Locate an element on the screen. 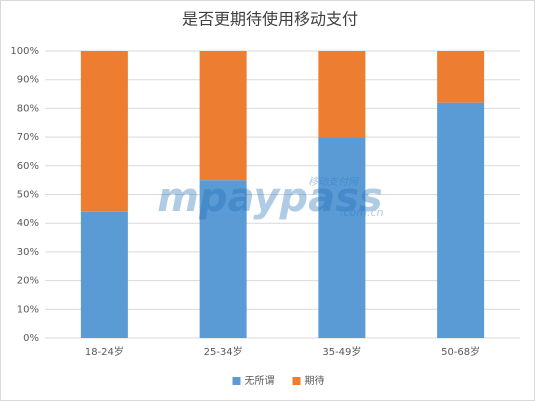 Image resolution: width=535 pixels, height=401 pixels. y-tick-label: 30% is located at coordinates (28, 252).